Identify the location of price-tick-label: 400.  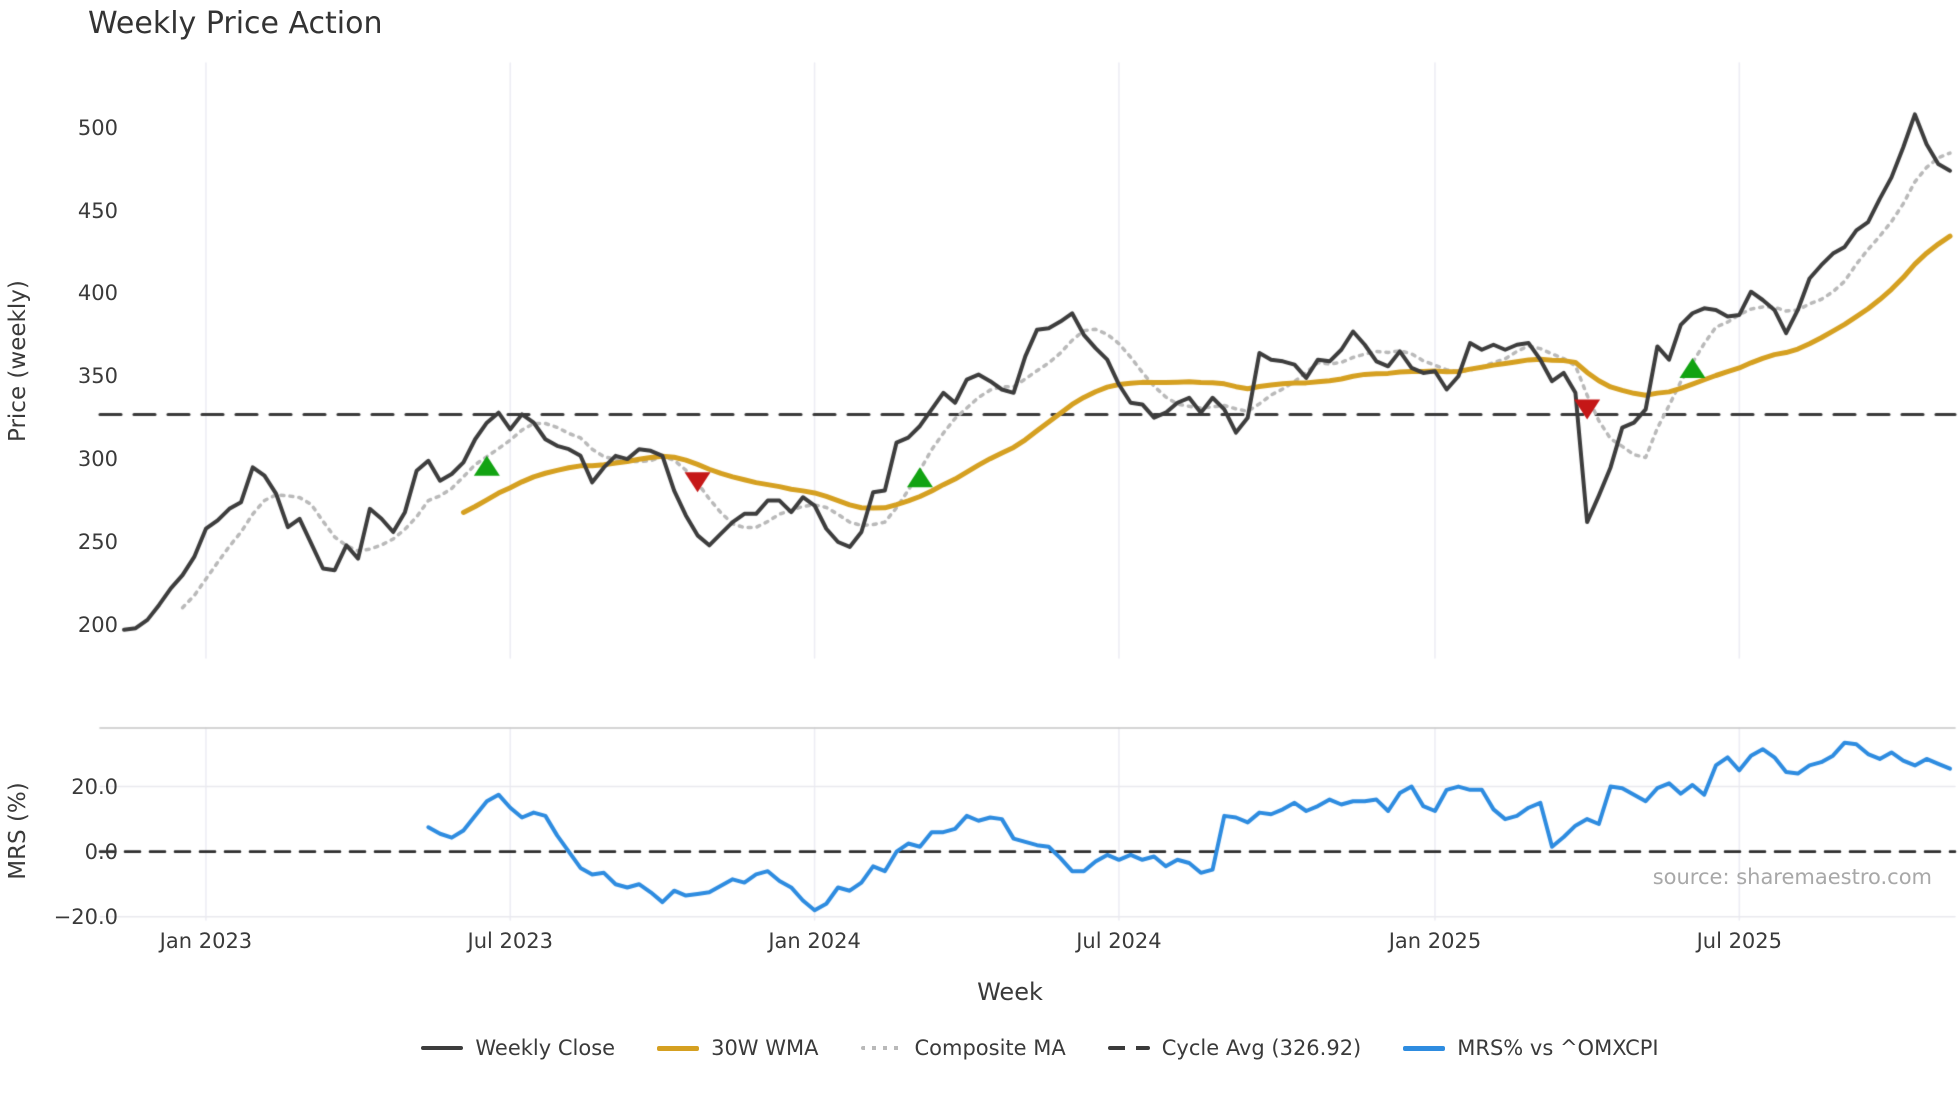
(97, 293).